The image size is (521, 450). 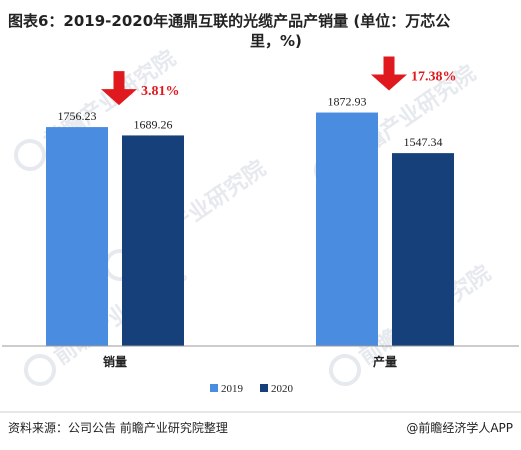 What do you see at coordinates (250, 361) in the screenshot?
I see `category-labels: 销量 产量` at bounding box center [250, 361].